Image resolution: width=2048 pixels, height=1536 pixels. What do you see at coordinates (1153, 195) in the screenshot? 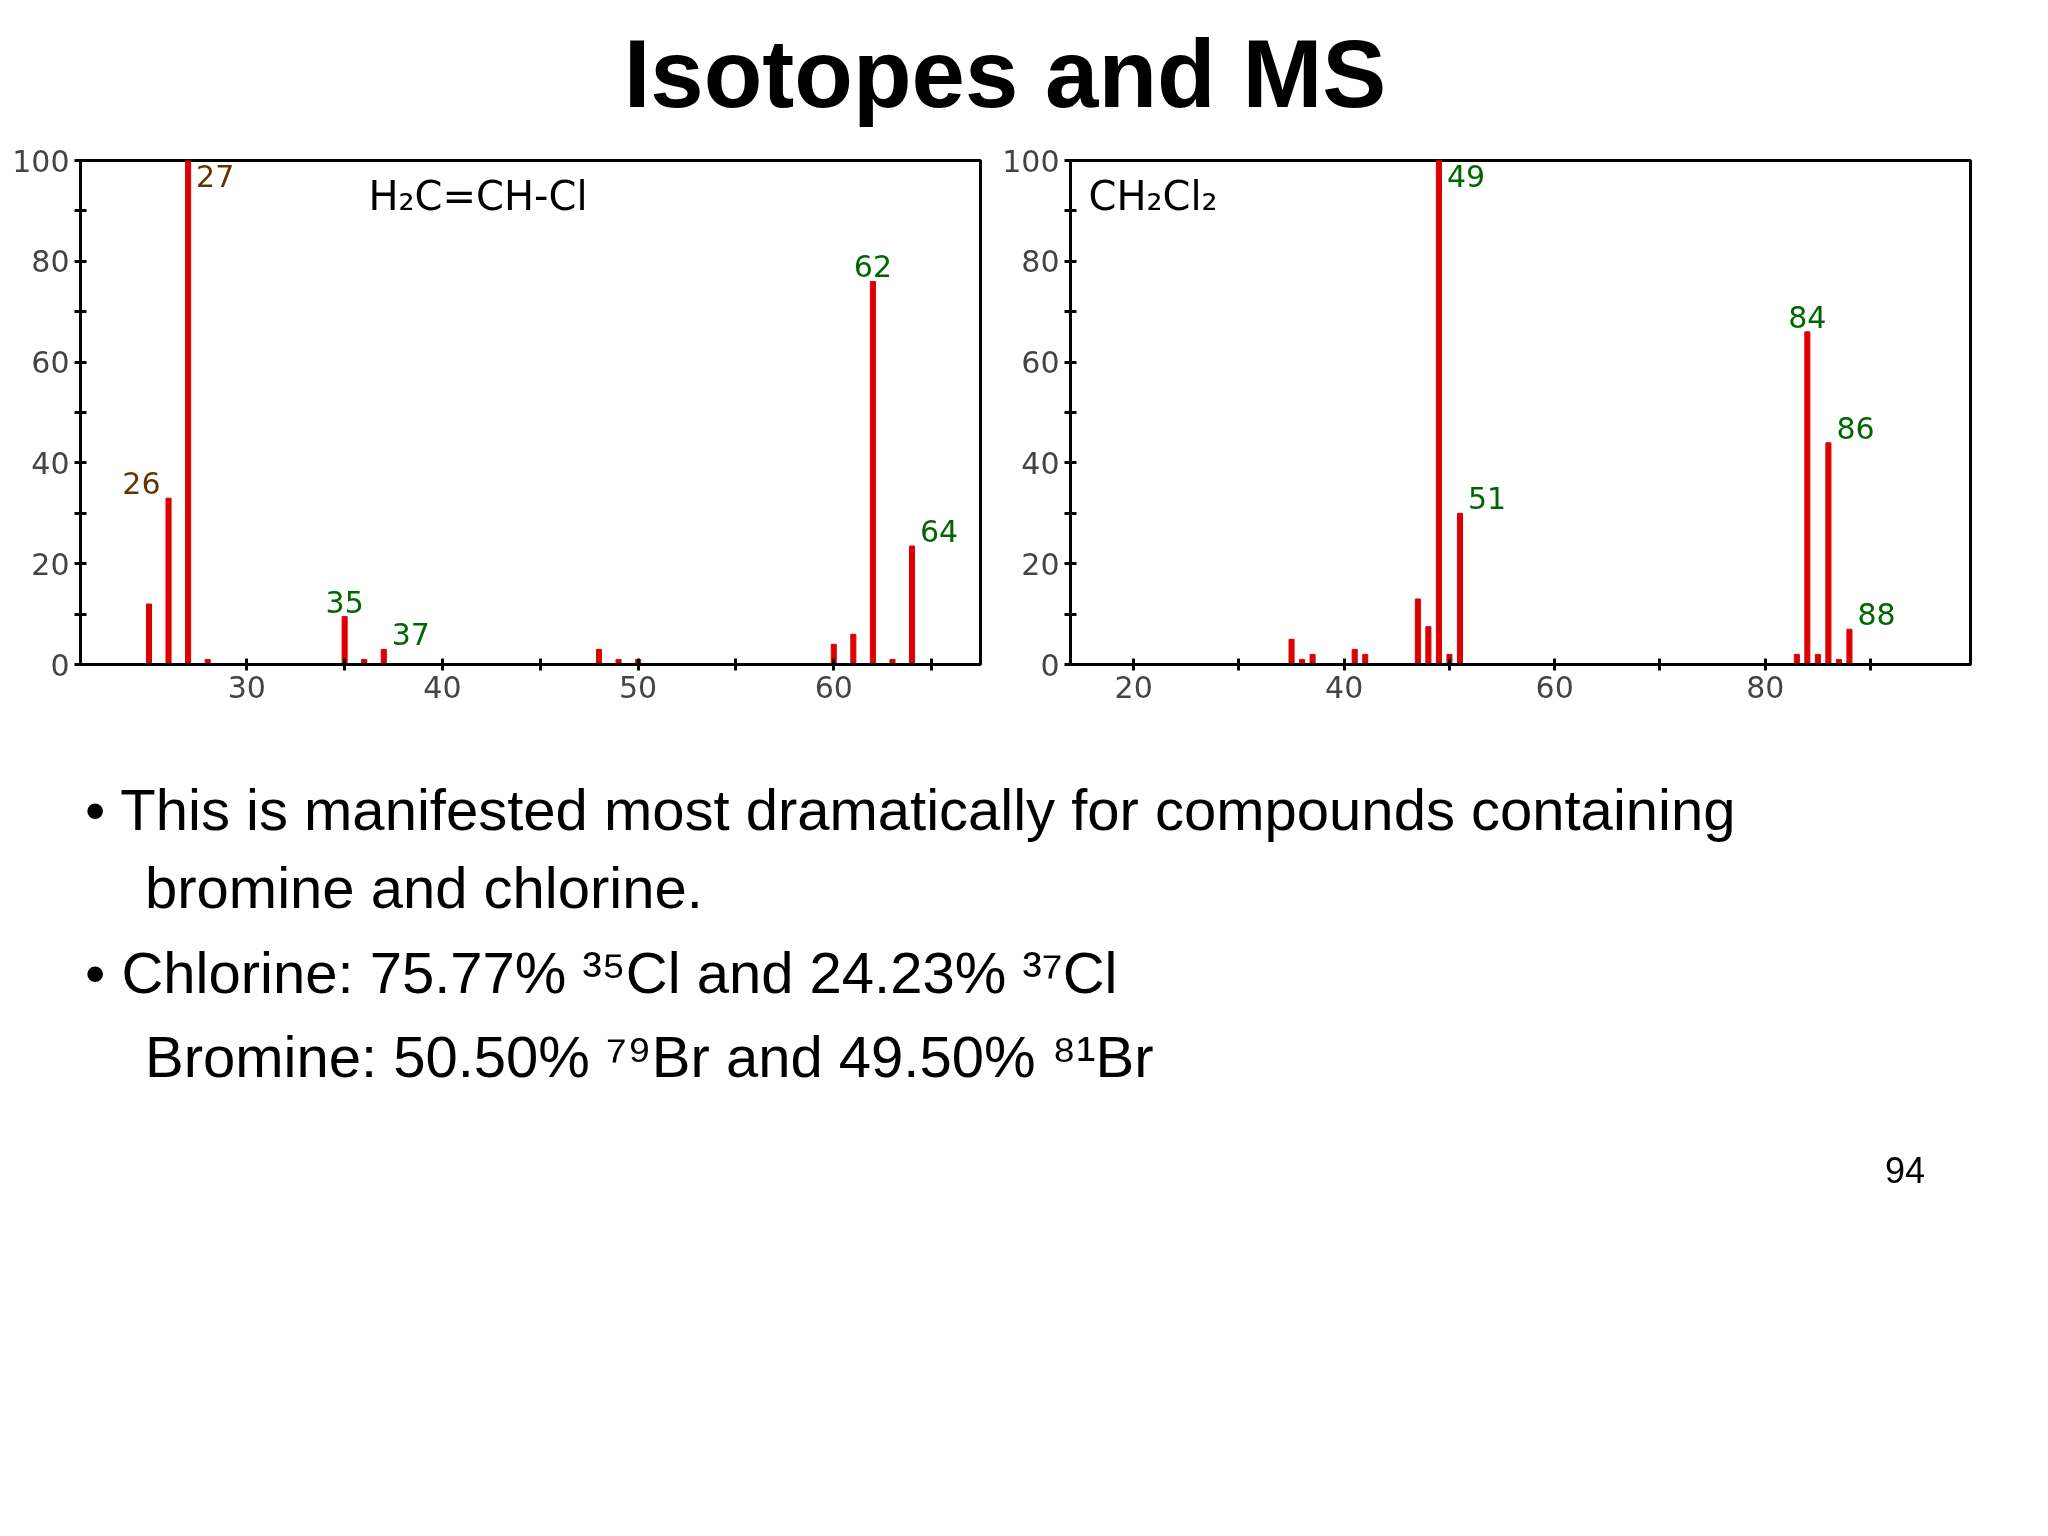
I see `annotation: CH₂Cl₂` at bounding box center [1153, 195].